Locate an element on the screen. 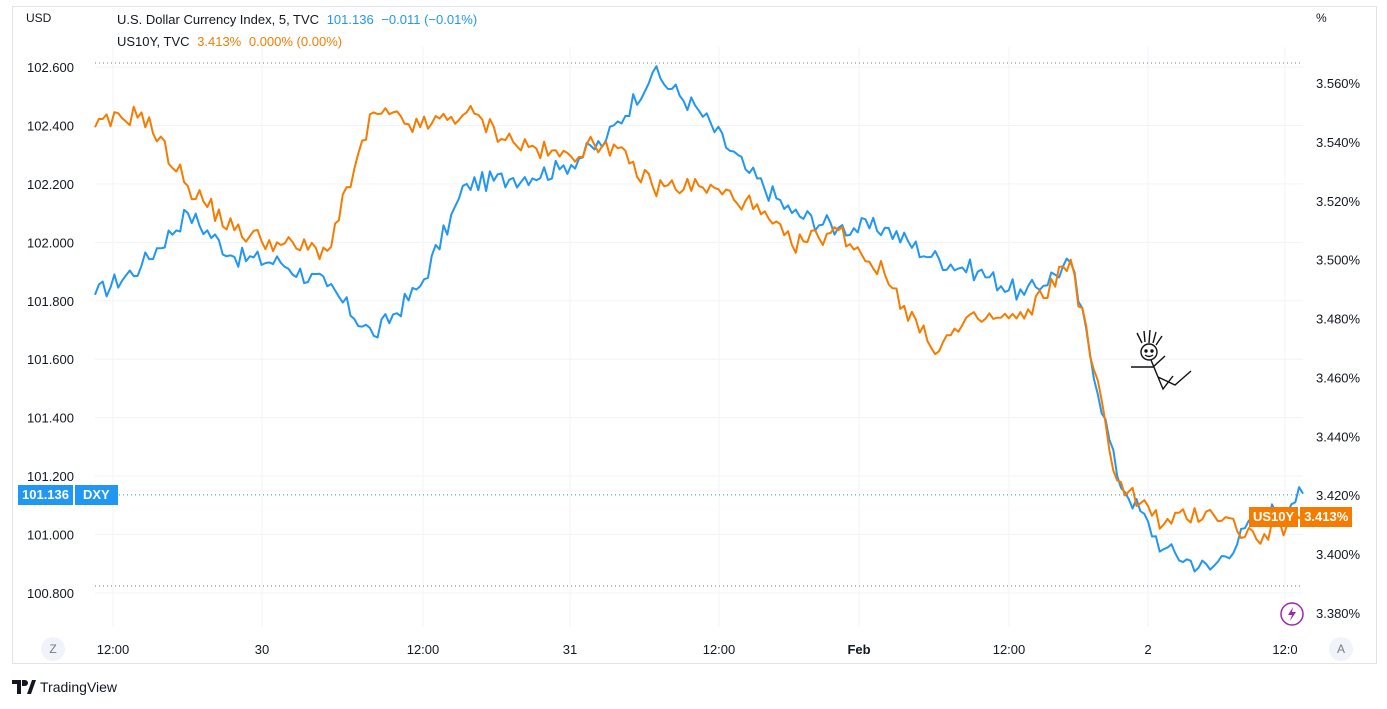  right-tick-label: 3.520% is located at coordinates (1338, 201).